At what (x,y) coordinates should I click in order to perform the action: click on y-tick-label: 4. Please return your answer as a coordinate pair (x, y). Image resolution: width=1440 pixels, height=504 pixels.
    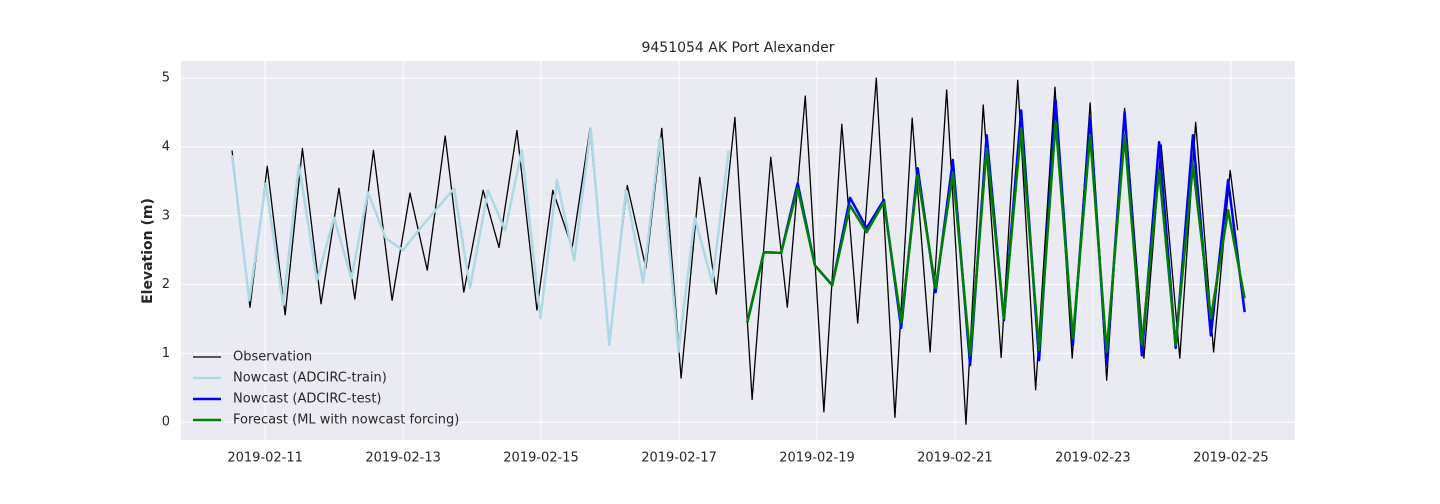
    Looking at the image, I should click on (166, 146).